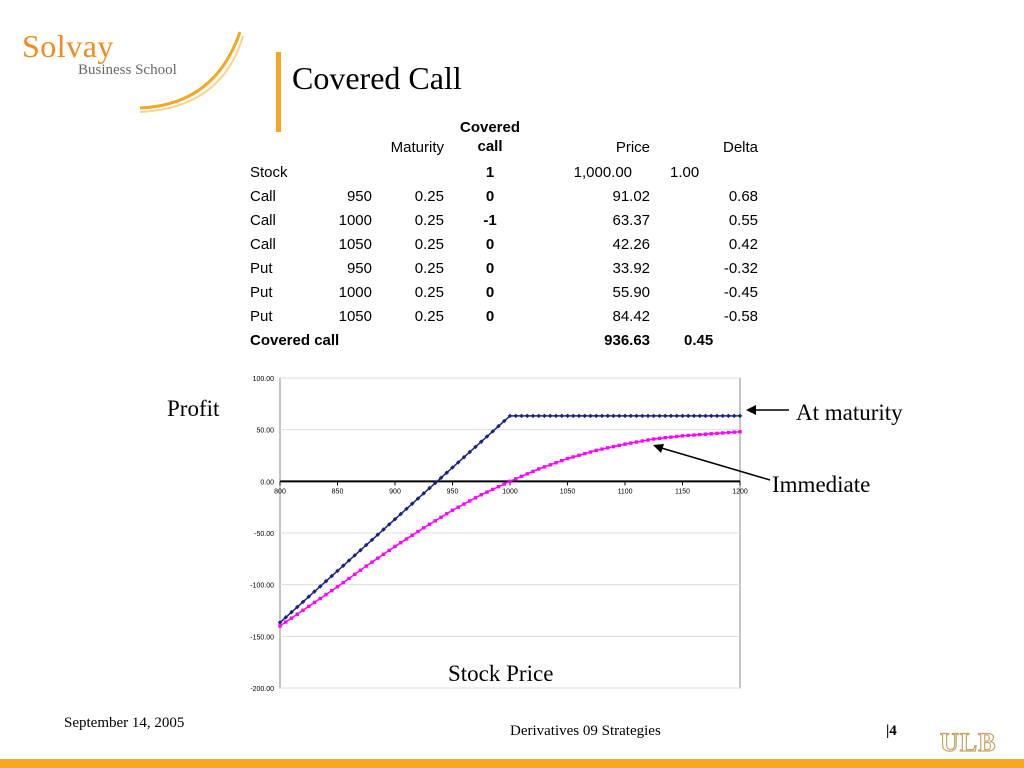 This screenshot has height=768, width=1024. Describe the element at coordinates (490, 220) in the screenshot. I see `table-cell: -1` at that location.